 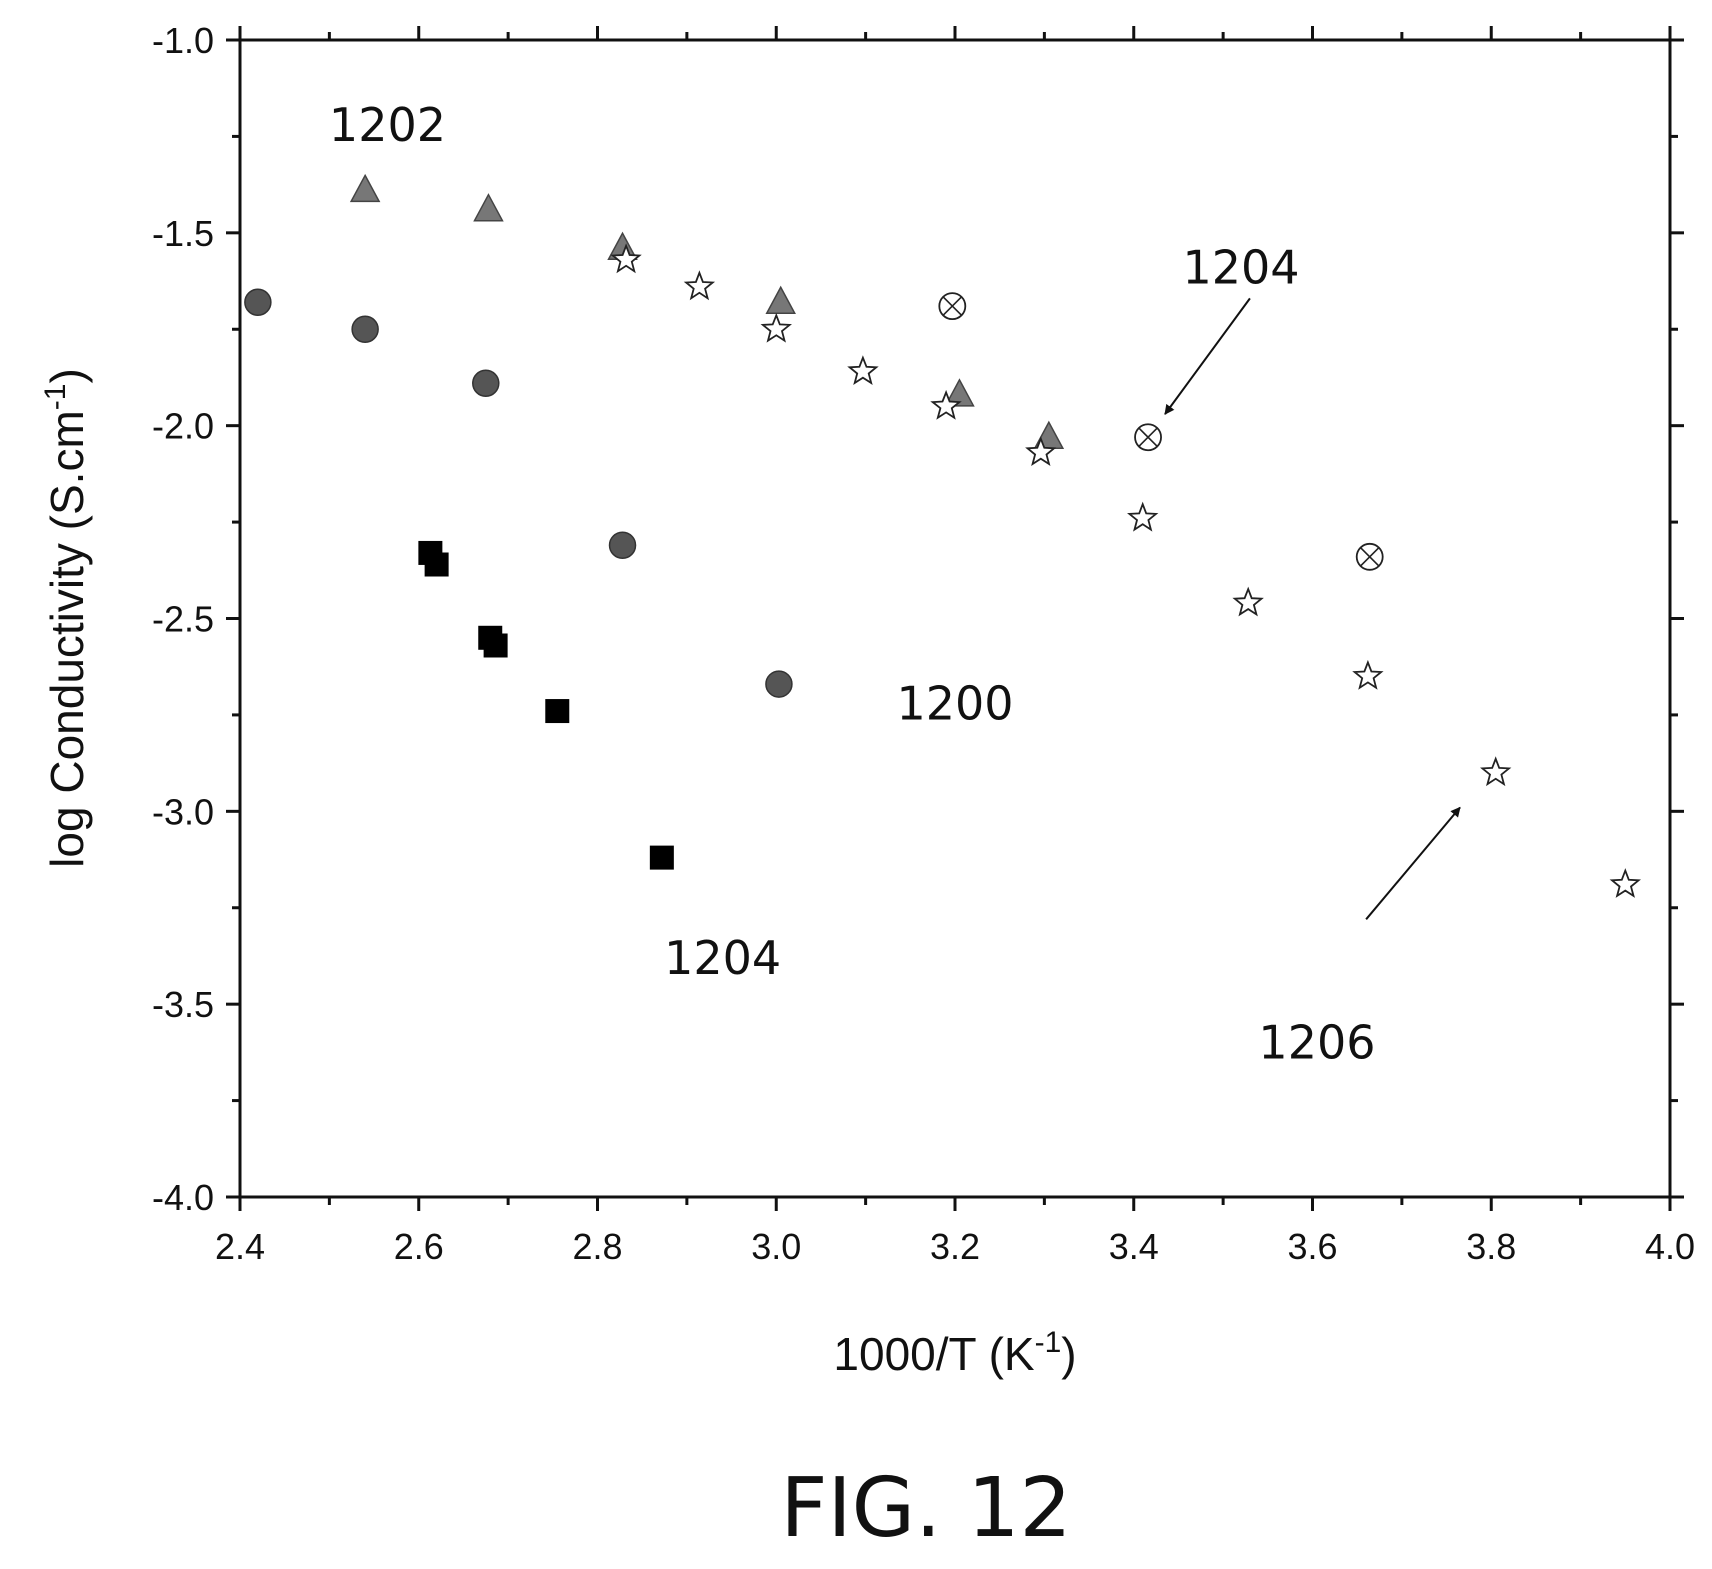 I want to click on arrows, so click(x=1312, y=608).